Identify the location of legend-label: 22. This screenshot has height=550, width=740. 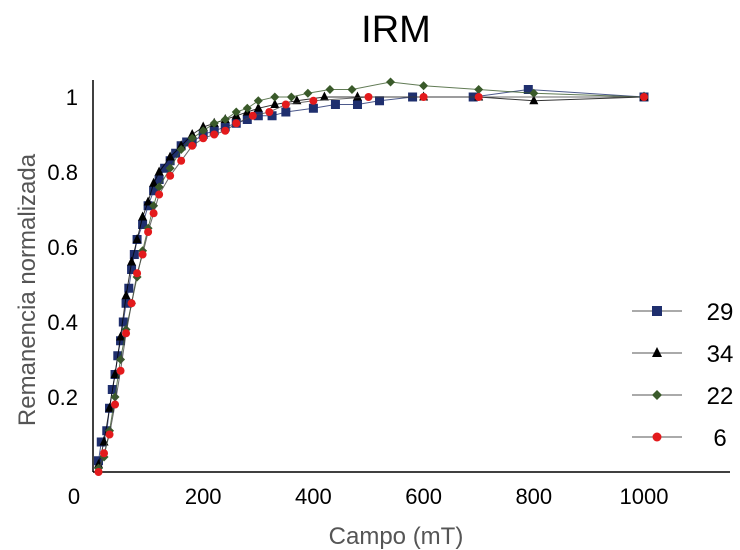
(720, 396).